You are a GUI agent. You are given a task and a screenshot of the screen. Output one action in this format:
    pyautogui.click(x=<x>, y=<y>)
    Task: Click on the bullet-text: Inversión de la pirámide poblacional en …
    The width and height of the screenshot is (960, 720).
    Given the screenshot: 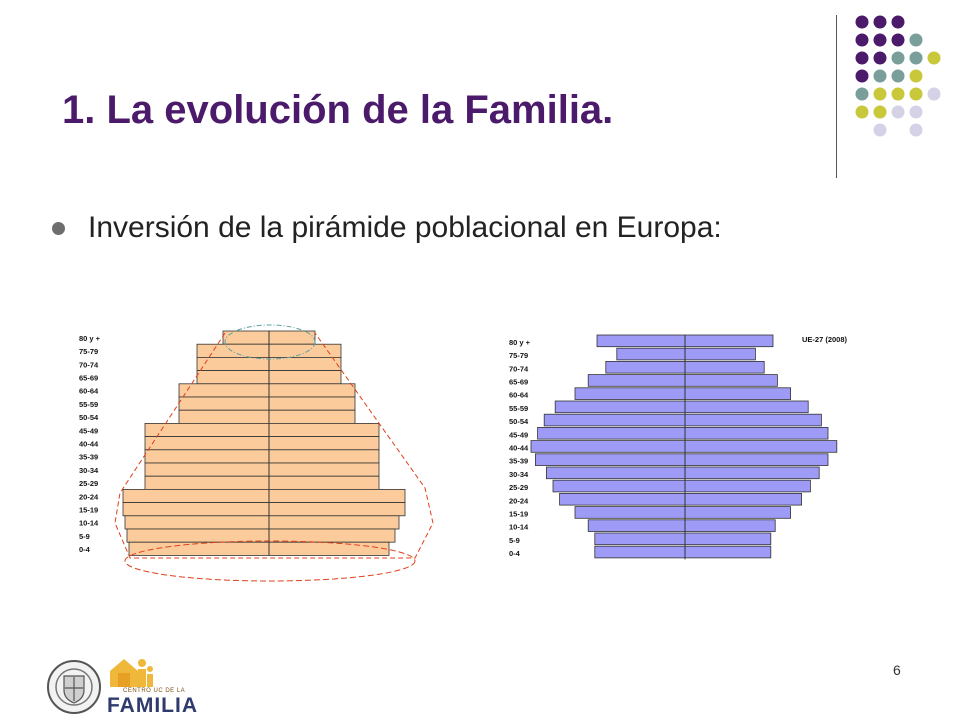 What is the action you would take?
    pyautogui.click(x=405, y=227)
    